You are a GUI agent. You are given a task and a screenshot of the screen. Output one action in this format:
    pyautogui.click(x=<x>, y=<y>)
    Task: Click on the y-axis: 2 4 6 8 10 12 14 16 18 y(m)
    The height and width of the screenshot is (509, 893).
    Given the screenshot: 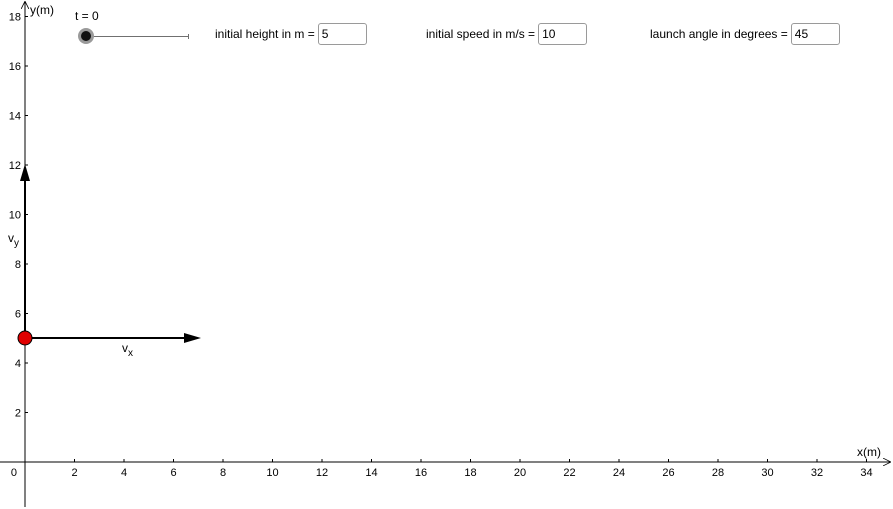 What is the action you would take?
    pyautogui.click(x=31, y=254)
    